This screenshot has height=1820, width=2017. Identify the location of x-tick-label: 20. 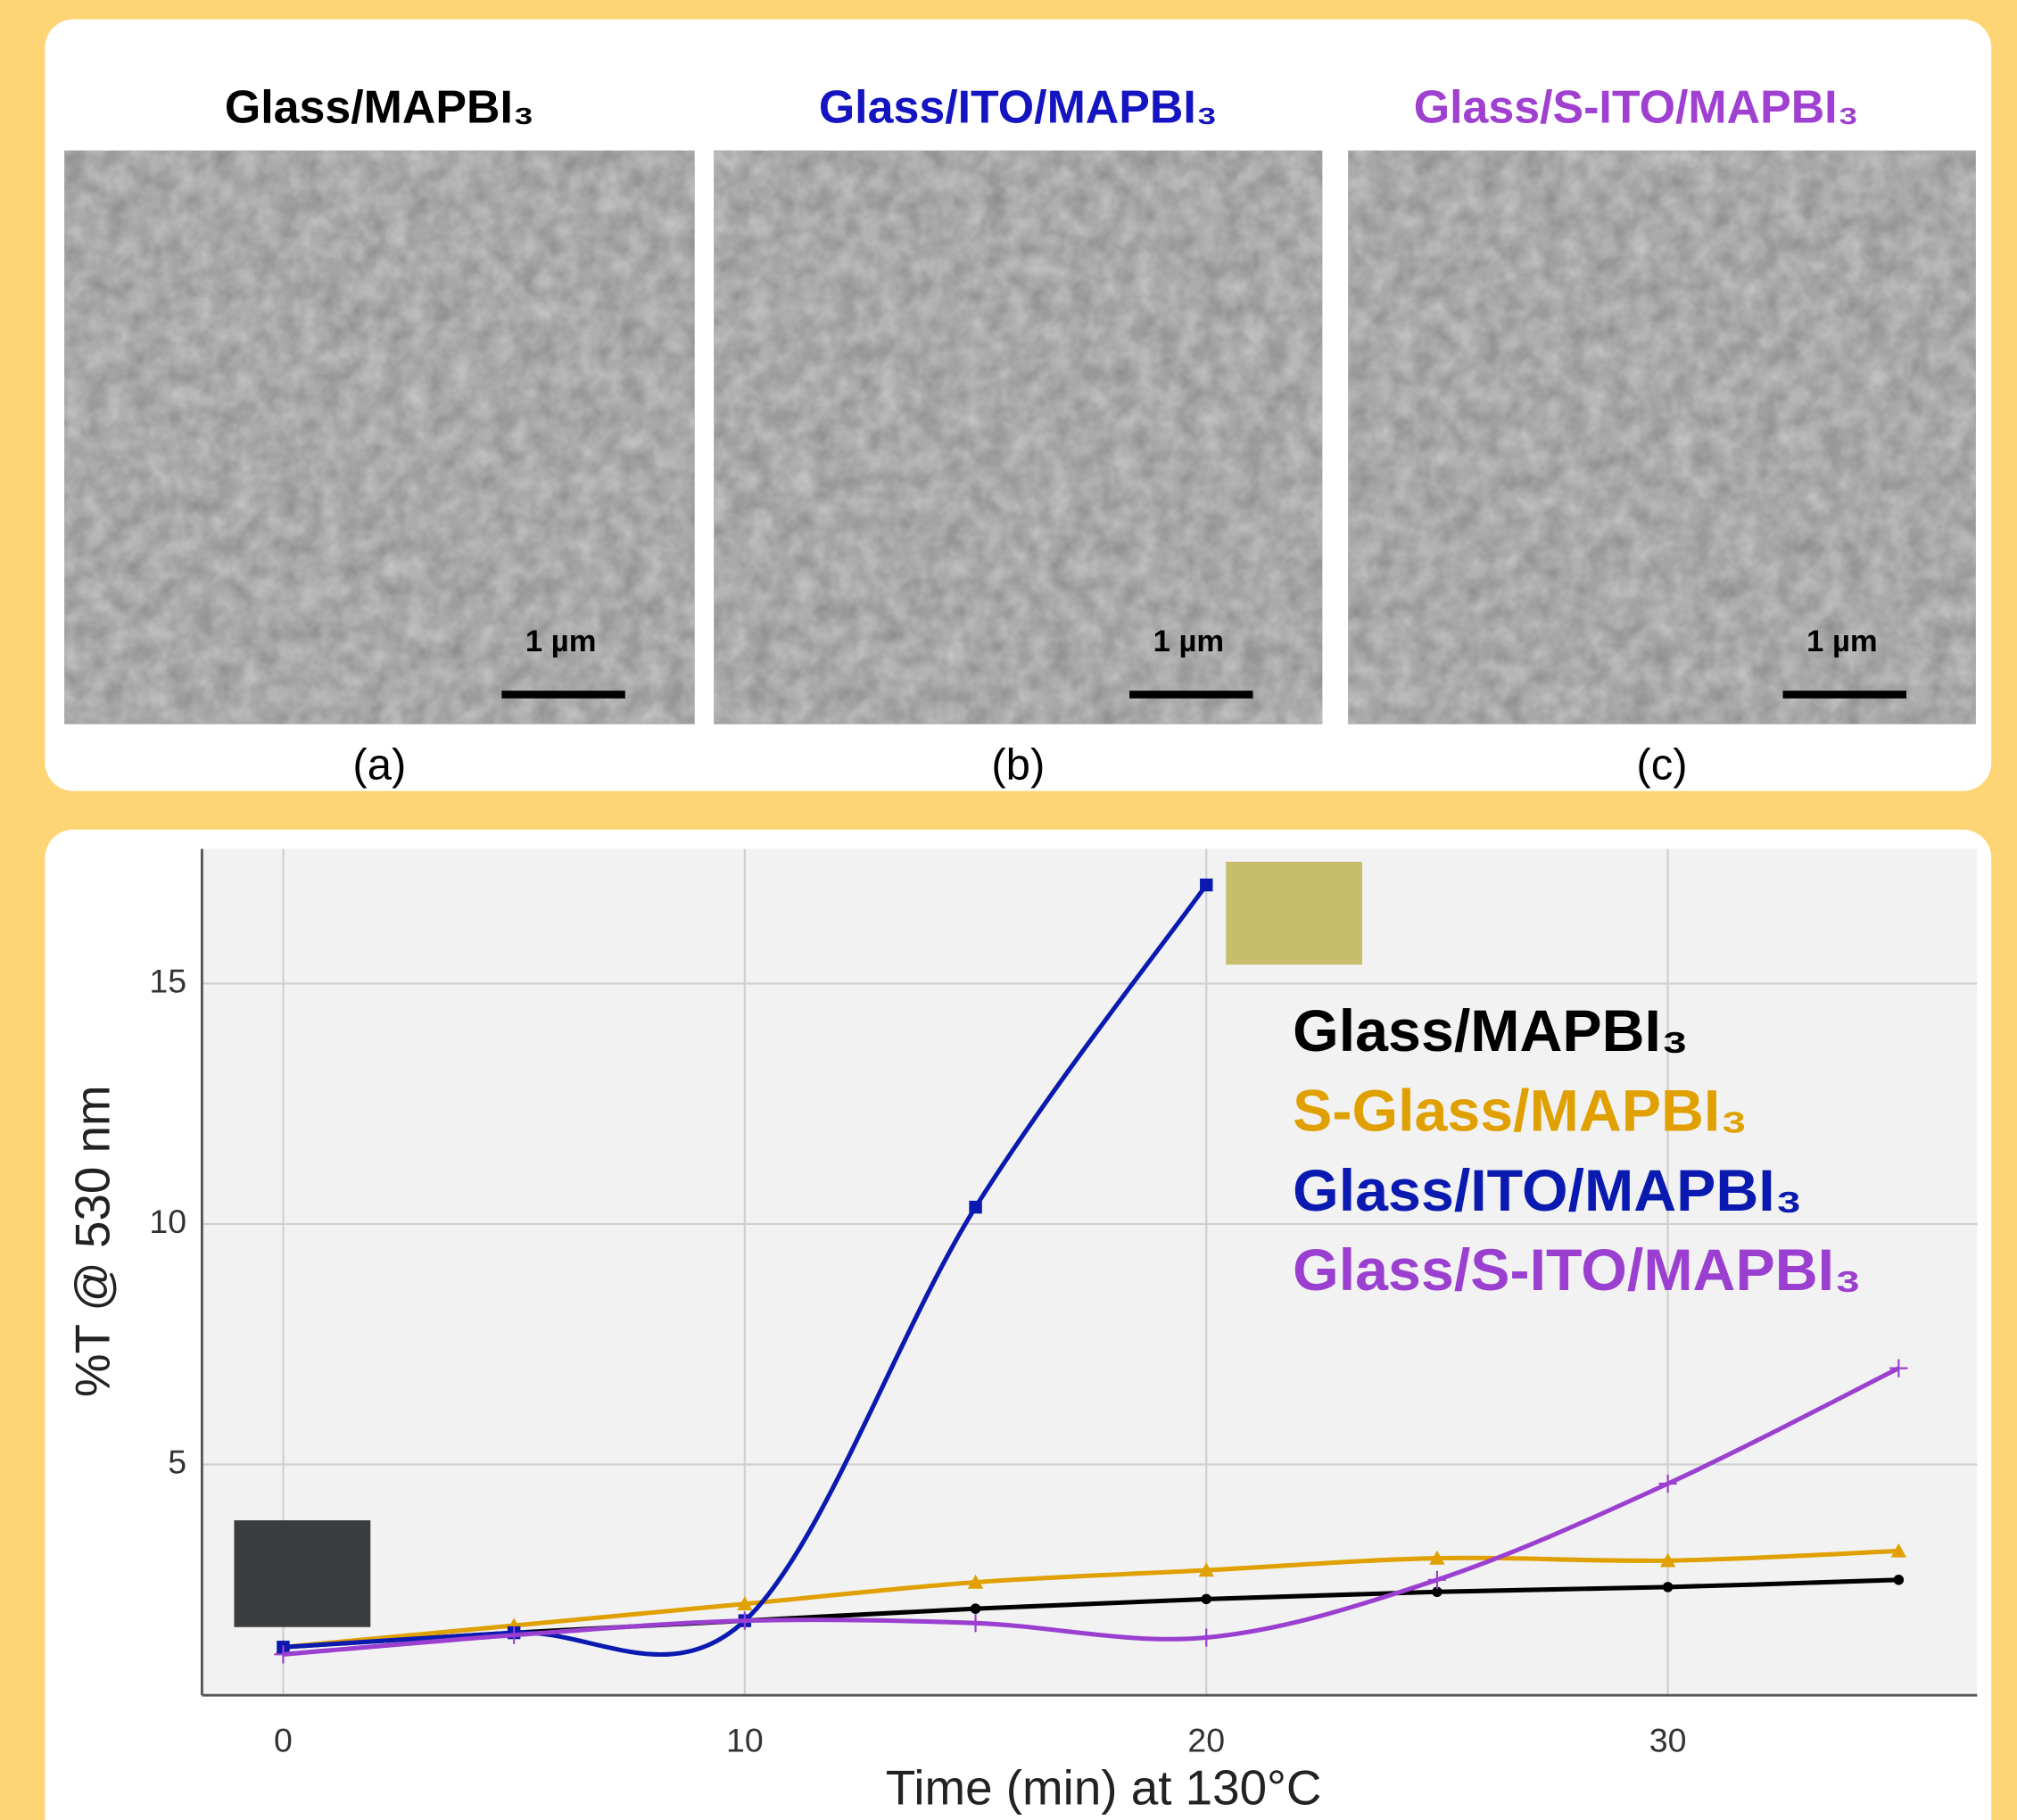
(1206, 1739).